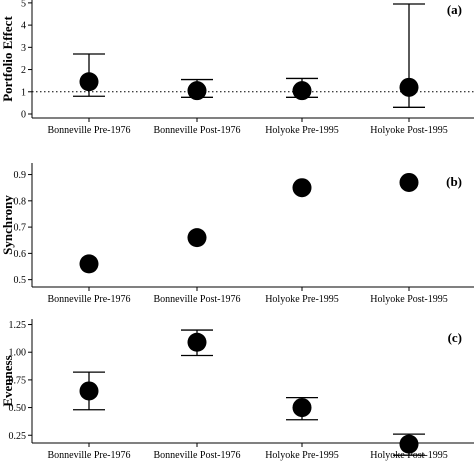  I want to click on y-tick-label: 0.9, so click(20, 175).